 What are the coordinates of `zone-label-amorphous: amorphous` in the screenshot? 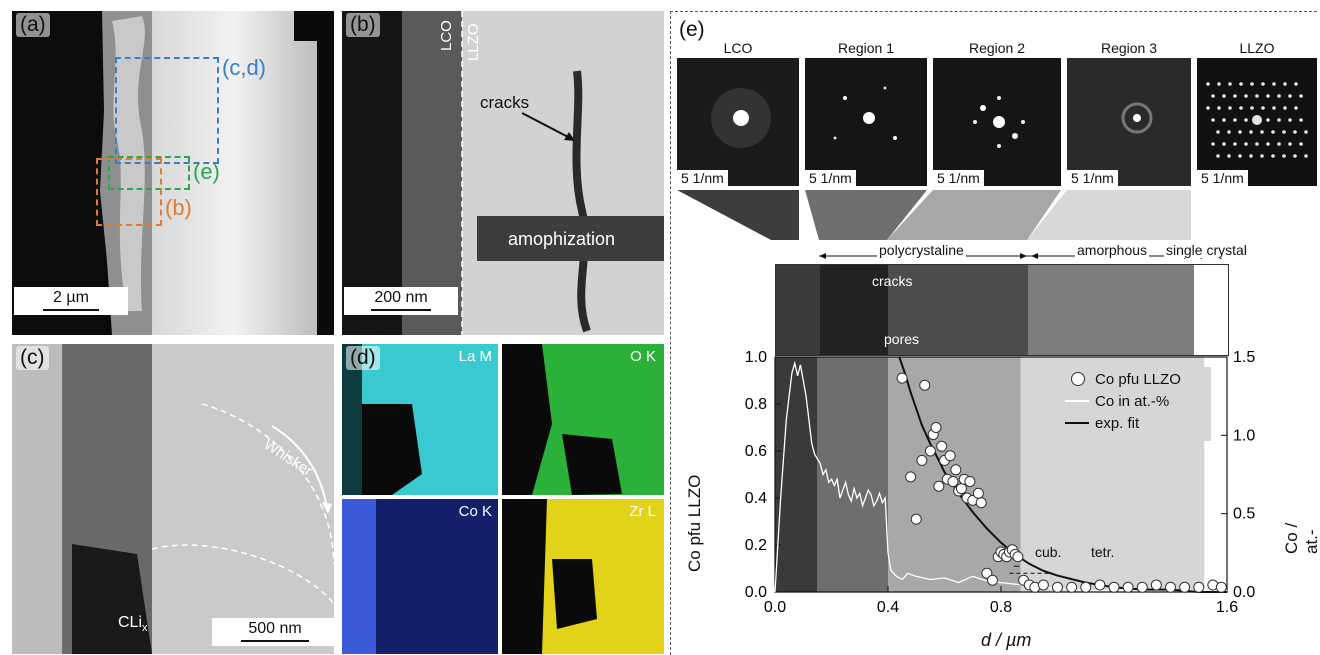 It's located at (1112, 250).